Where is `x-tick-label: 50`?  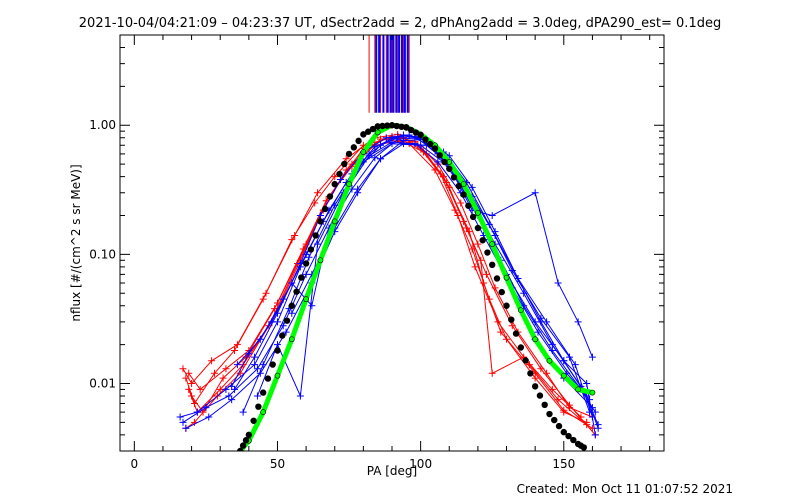
x-tick-label: 50 is located at coordinates (277, 464).